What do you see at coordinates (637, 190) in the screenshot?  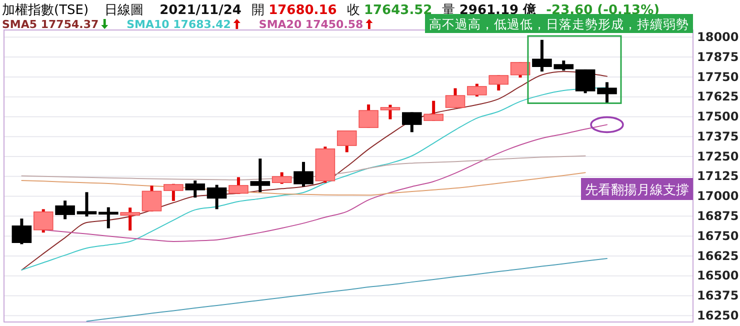 I see `annotation: 先看翻揚月線支撐` at bounding box center [637, 190].